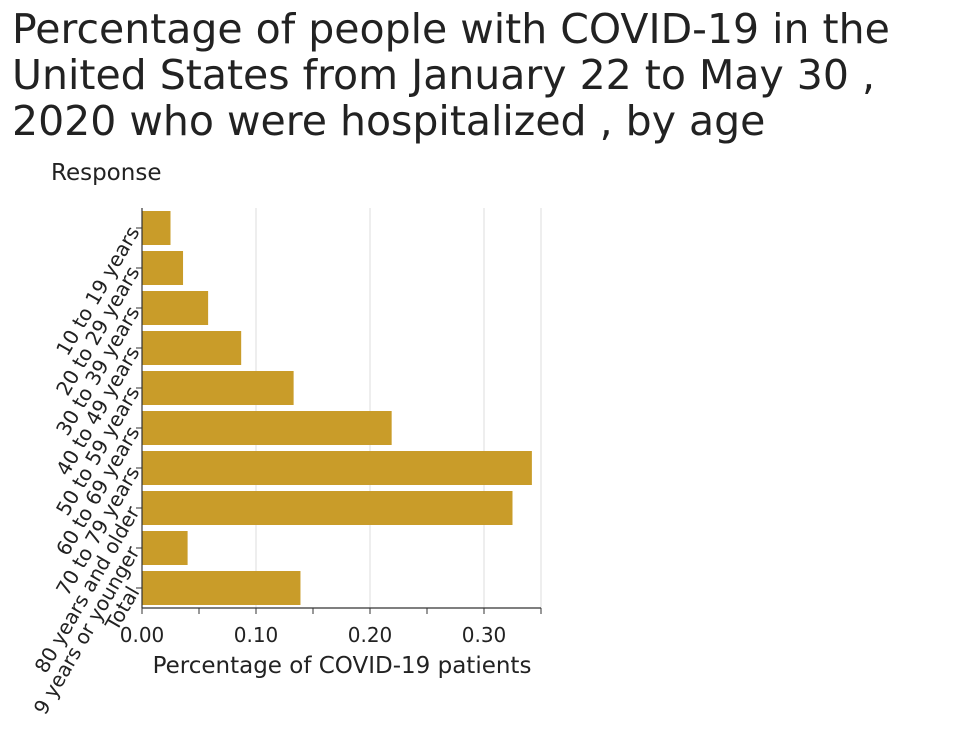 Image resolution: width=968 pixels, height=754 pixels. Describe the element at coordinates (256, 635) in the screenshot. I see `x-tick-label-1: 0.10` at that location.